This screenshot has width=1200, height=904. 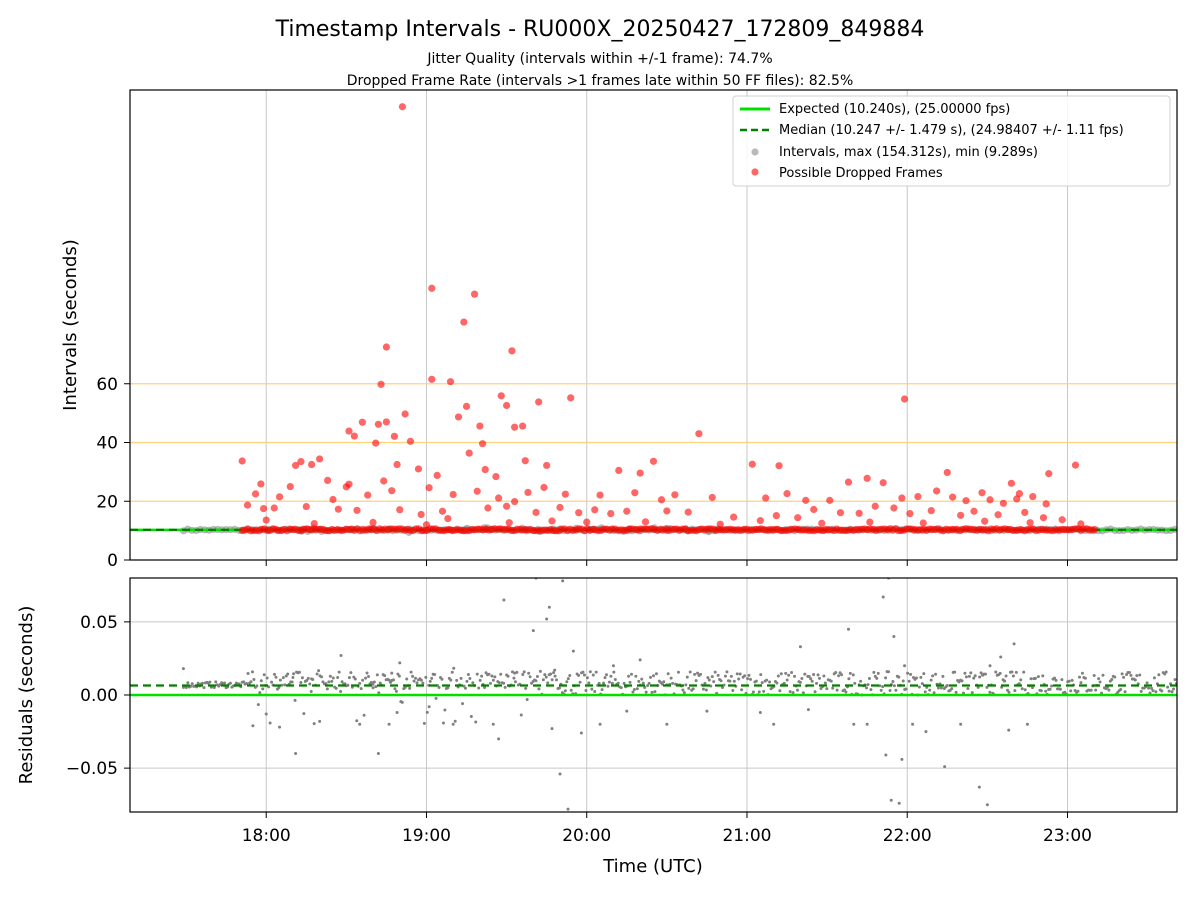 I want to click on legend-expected-label: Expected (10.240s), (25.00000 fps), so click(x=894, y=109).